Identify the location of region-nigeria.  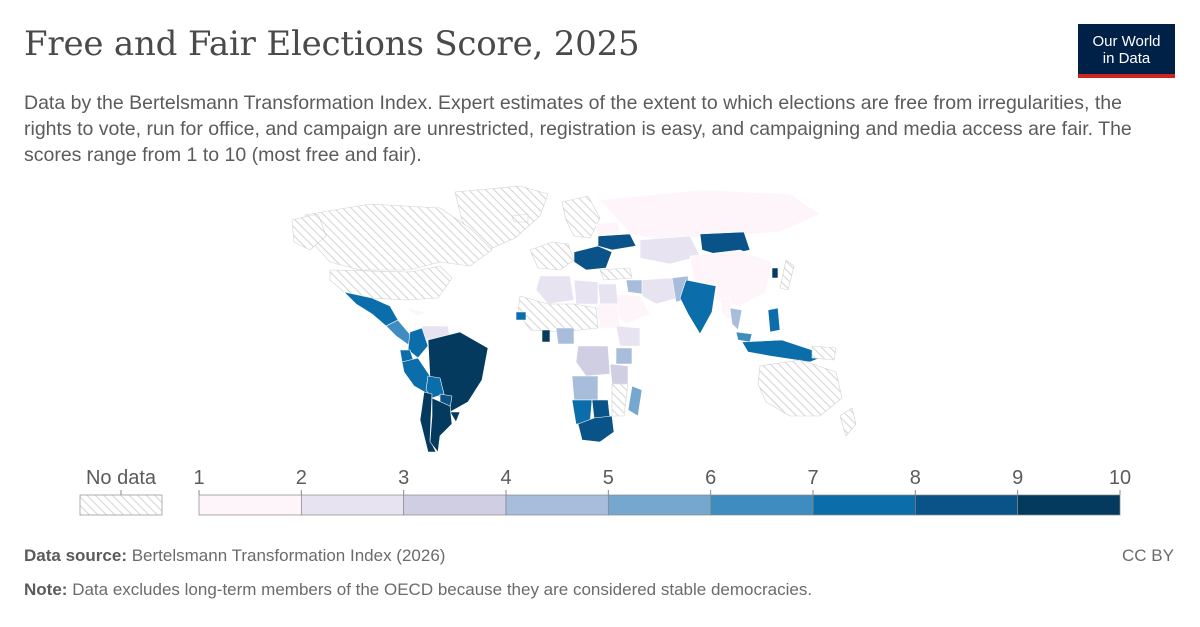
(565, 336).